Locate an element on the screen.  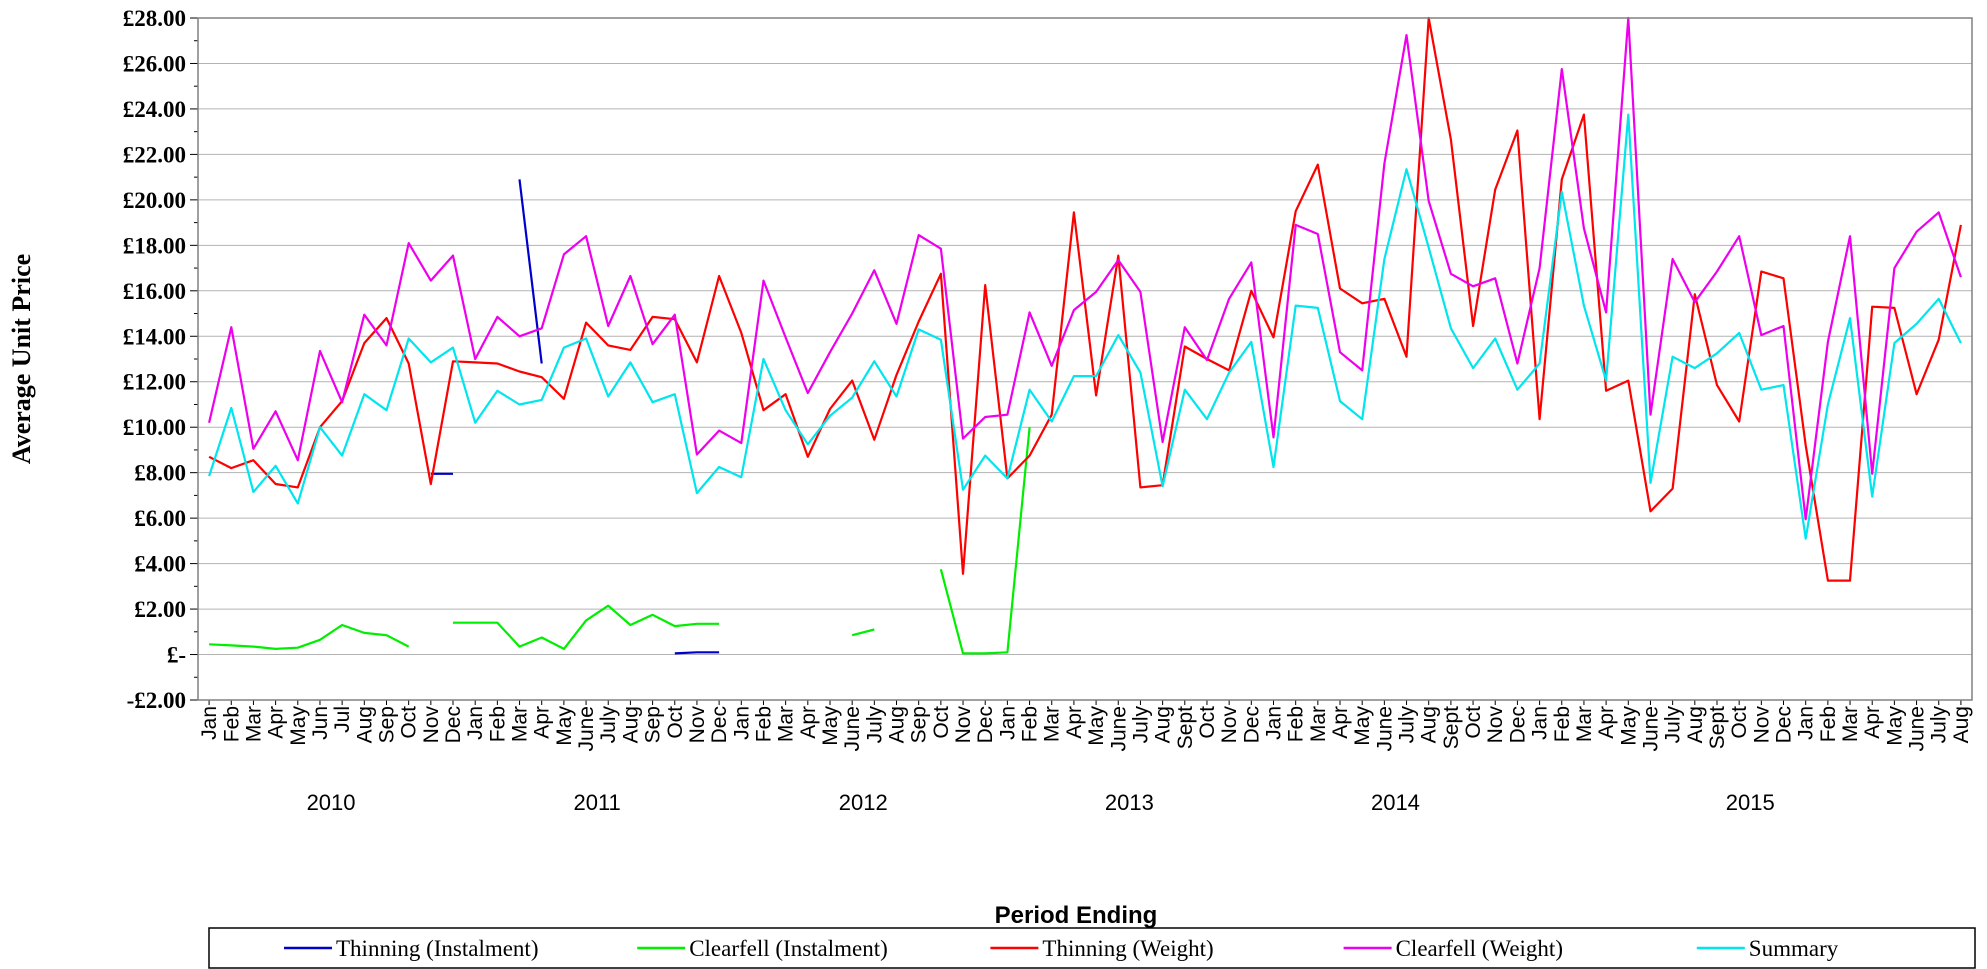
x-tick-label: Jun is located at coordinates (320, 723).